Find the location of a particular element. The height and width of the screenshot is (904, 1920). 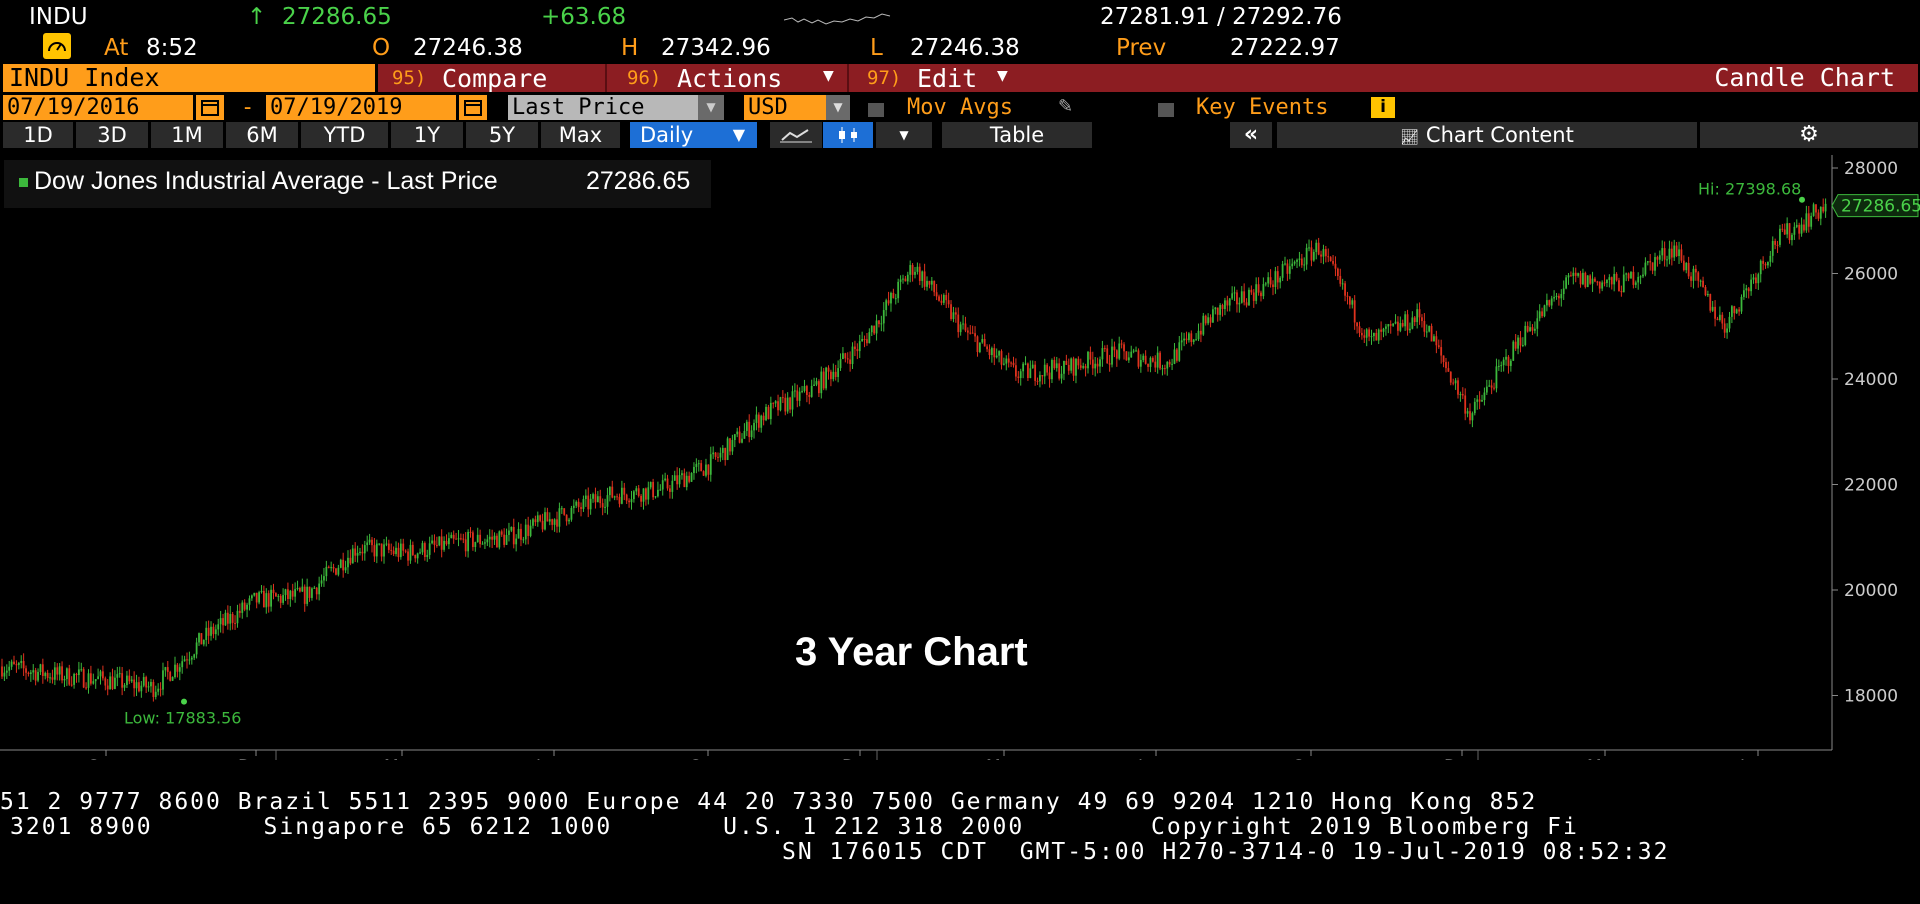

line-chart-icon is located at coordinates (796, 135).